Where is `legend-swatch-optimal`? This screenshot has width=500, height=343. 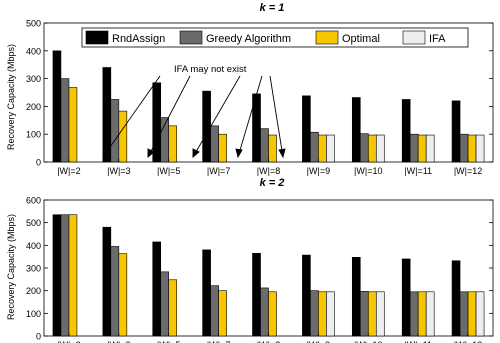
legend-swatch-optimal is located at coordinates (327, 37).